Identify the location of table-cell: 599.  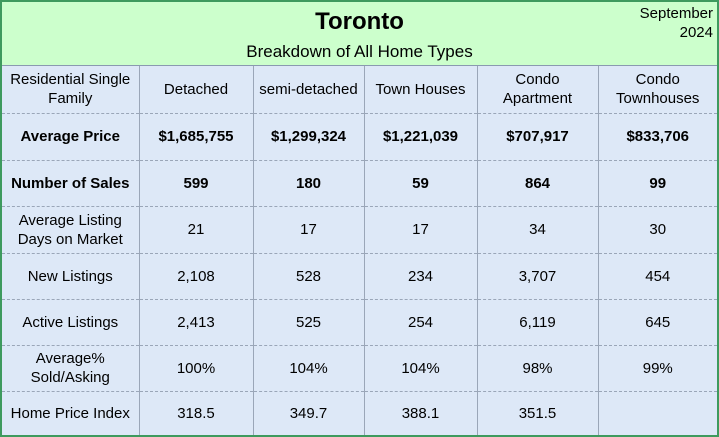
(196, 183).